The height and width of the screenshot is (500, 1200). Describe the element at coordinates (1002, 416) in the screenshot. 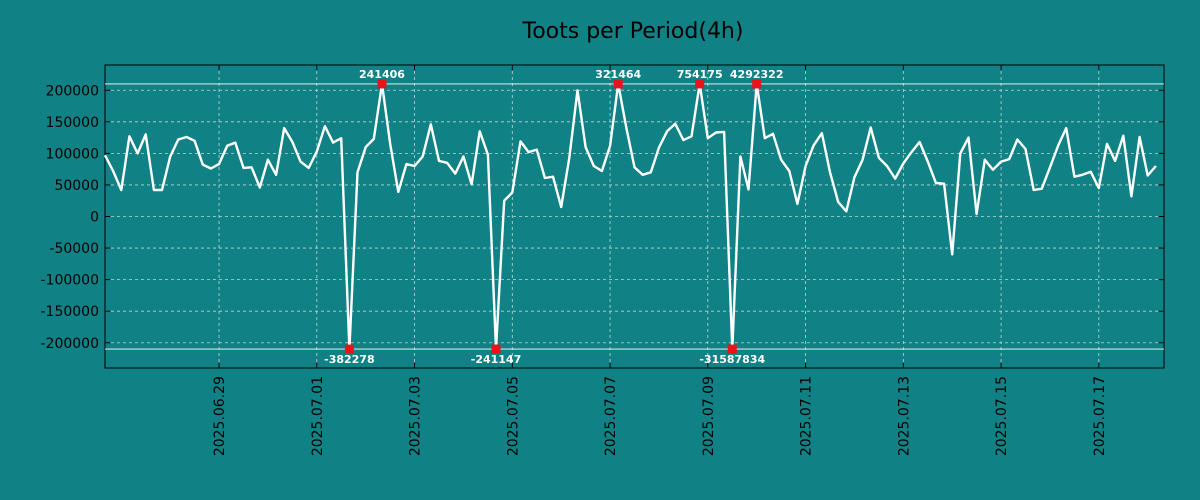

I see `x-tick-label: 2025.07.15` at that location.